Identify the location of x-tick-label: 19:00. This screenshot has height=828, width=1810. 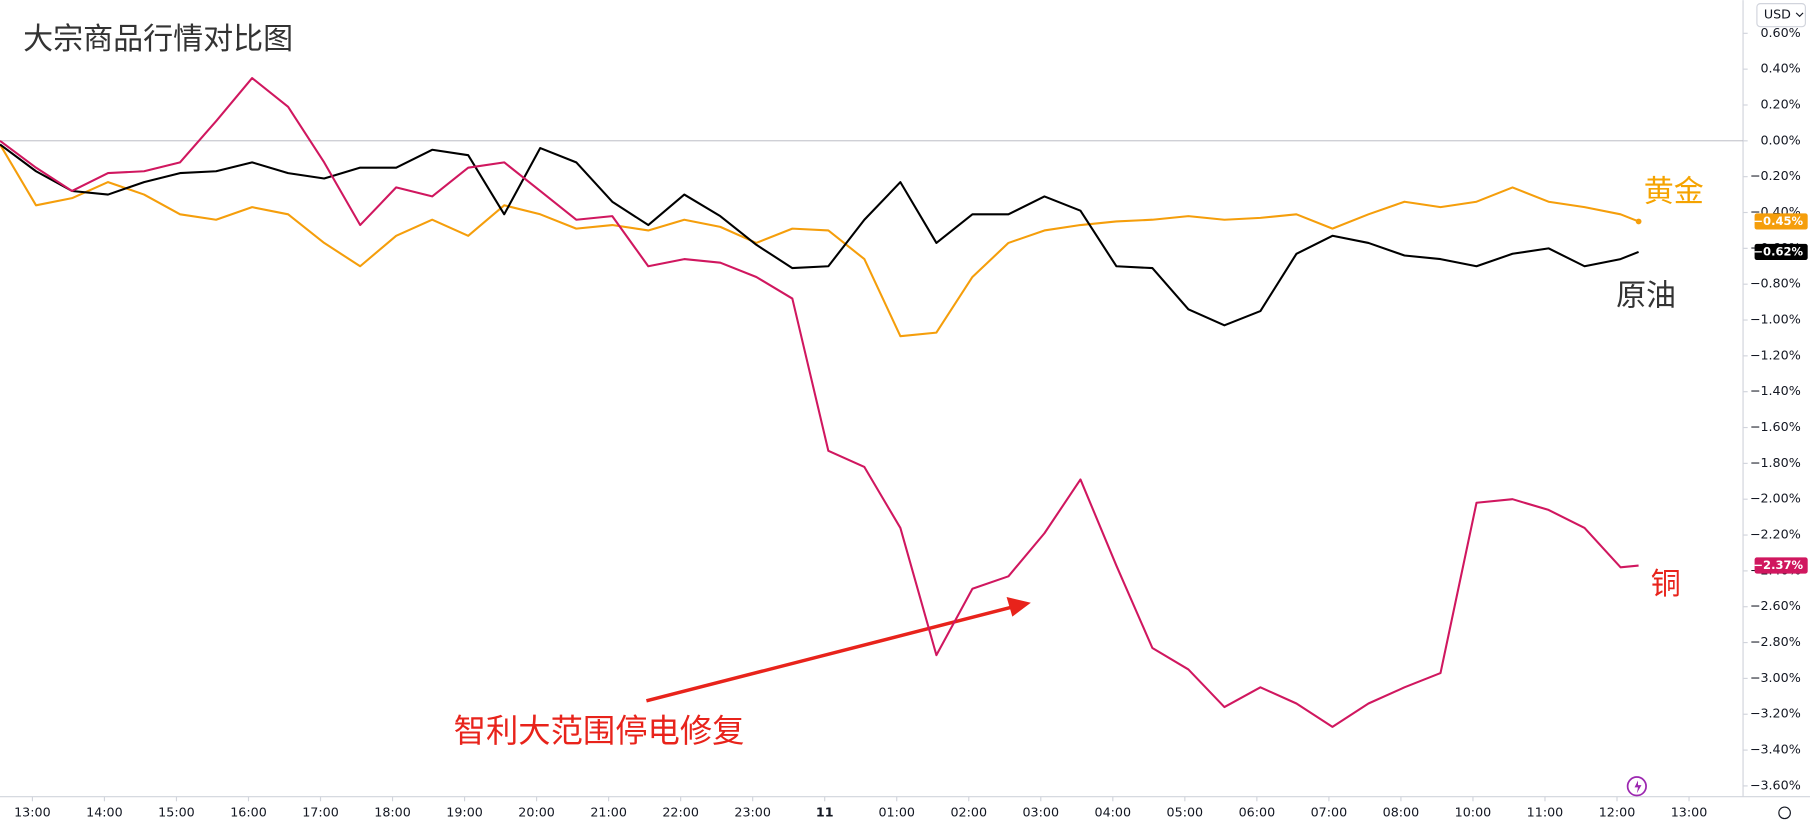
(464, 811).